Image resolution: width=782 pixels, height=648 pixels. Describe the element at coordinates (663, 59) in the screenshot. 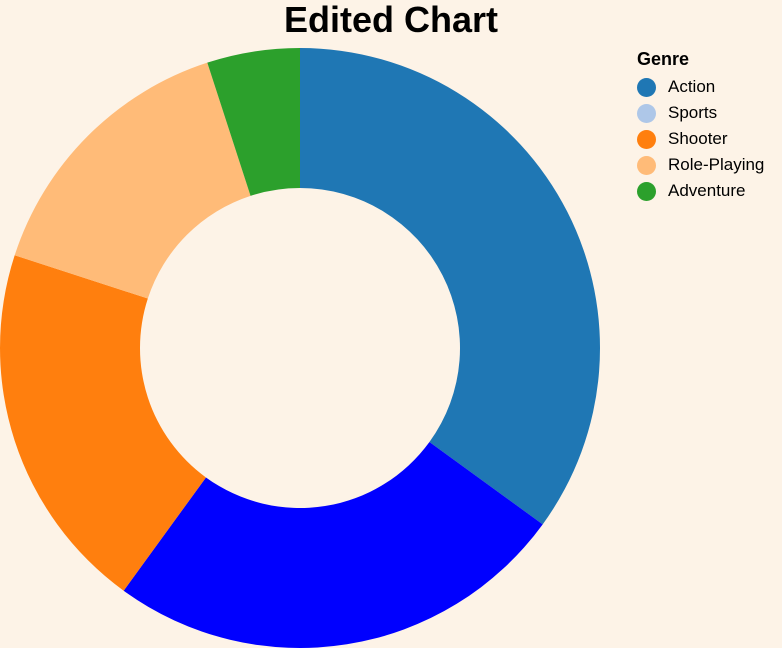

I see `legend-title: Genre` at that location.